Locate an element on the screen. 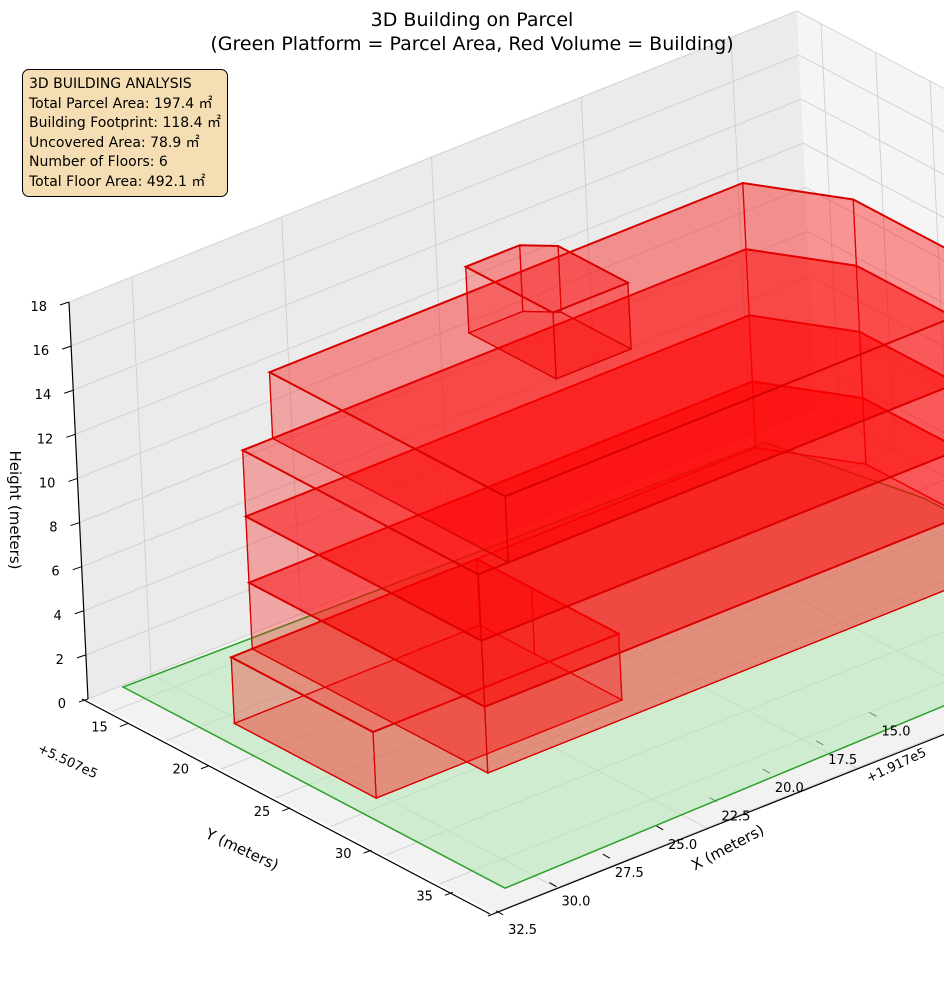  z-tick-label: 18 is located at coordinates (38, 307).